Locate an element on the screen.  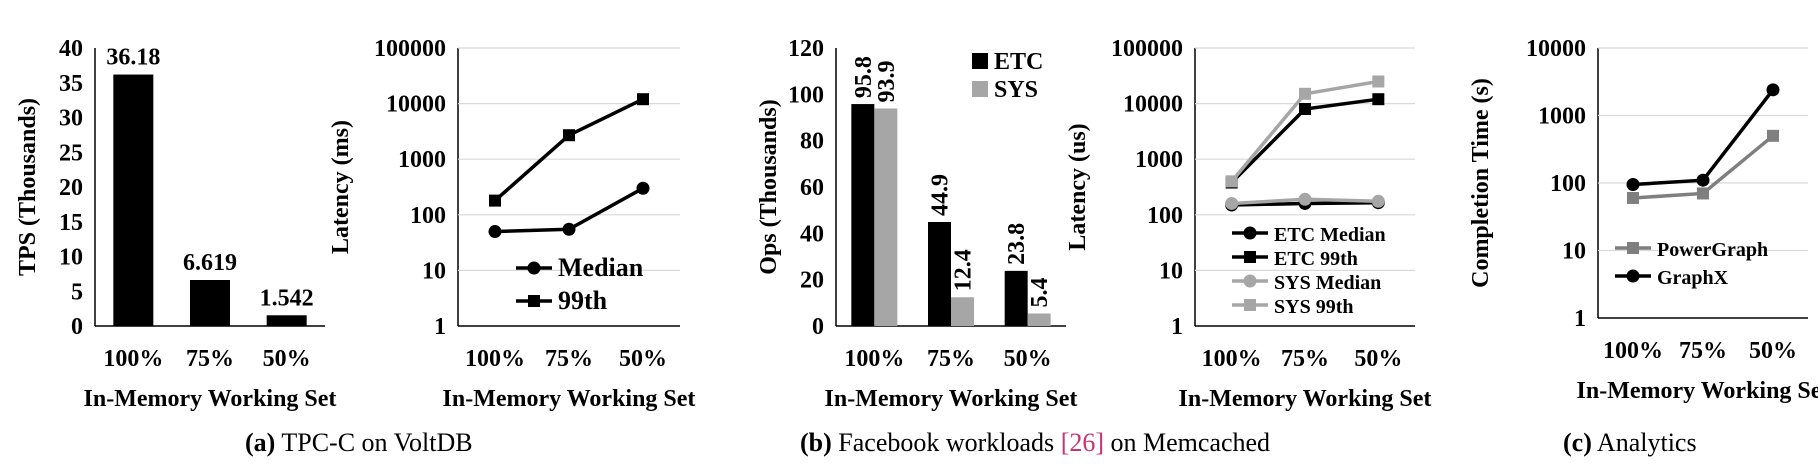
y-tick-label: 1 is located at coordinates (1580, 319).